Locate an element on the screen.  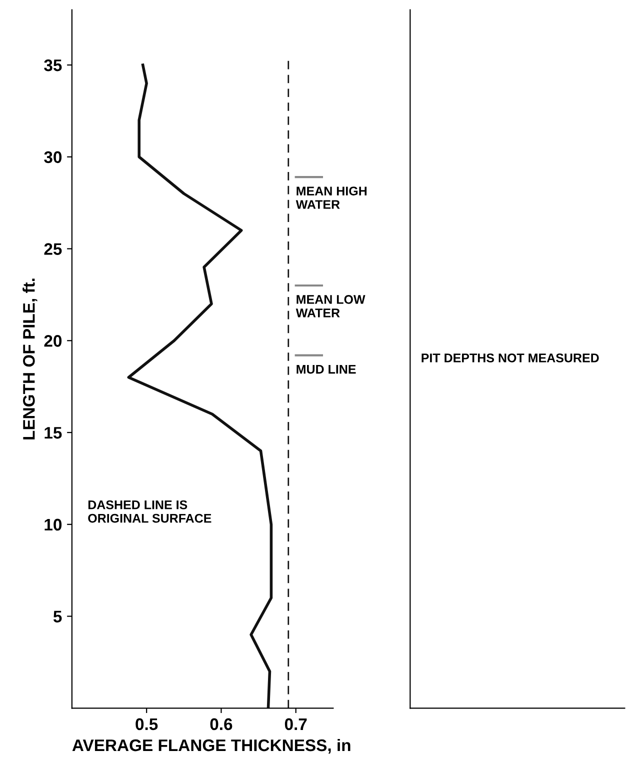
x-axis-title: AVERAGE FLANGE THICKNESS, in is located at coordinates (211, 746).